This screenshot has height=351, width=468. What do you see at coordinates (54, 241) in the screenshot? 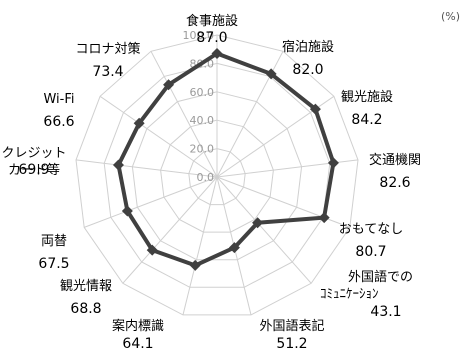
I see `category-label: 両替` at bounding box center [54, 241].